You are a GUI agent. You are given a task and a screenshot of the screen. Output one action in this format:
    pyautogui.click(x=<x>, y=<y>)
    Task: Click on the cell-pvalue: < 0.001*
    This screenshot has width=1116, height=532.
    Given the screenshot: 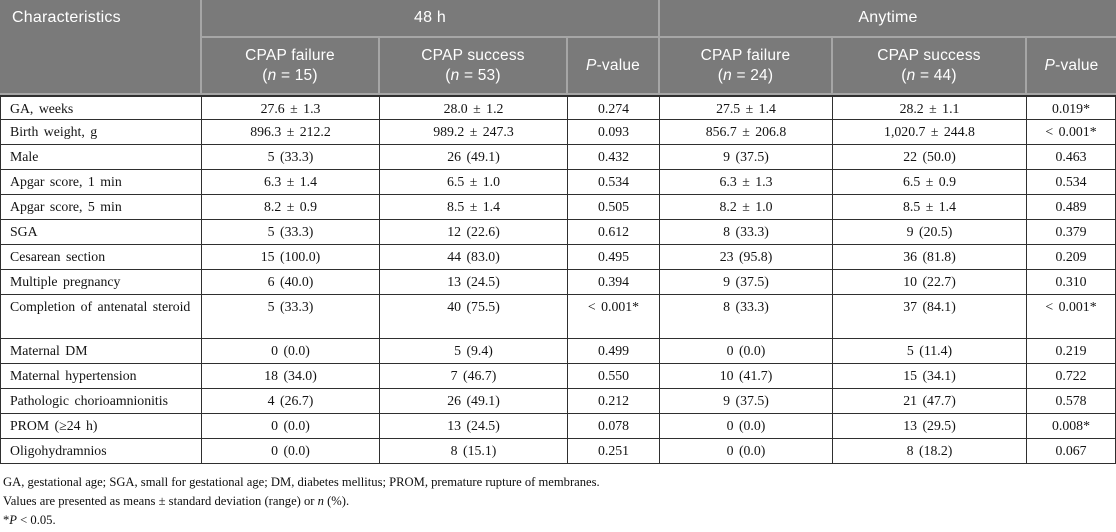 What is the action you would take?
    pyautogui.click(x=1071, y=132)
    